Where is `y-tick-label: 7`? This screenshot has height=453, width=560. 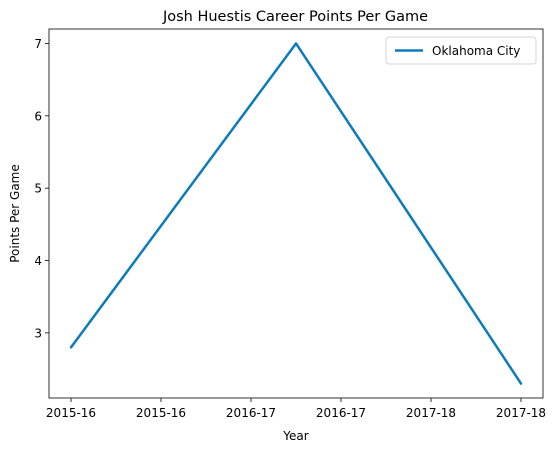
y-tick-label: 7 is located at coordinates (38, 44).